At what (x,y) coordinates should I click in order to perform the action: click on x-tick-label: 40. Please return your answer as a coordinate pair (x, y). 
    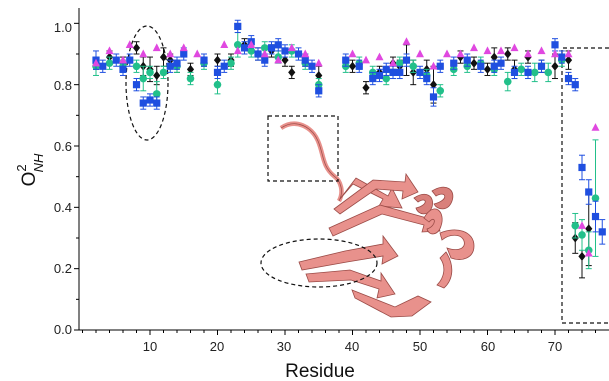
    Looking at the image, I should click on (352, 346).